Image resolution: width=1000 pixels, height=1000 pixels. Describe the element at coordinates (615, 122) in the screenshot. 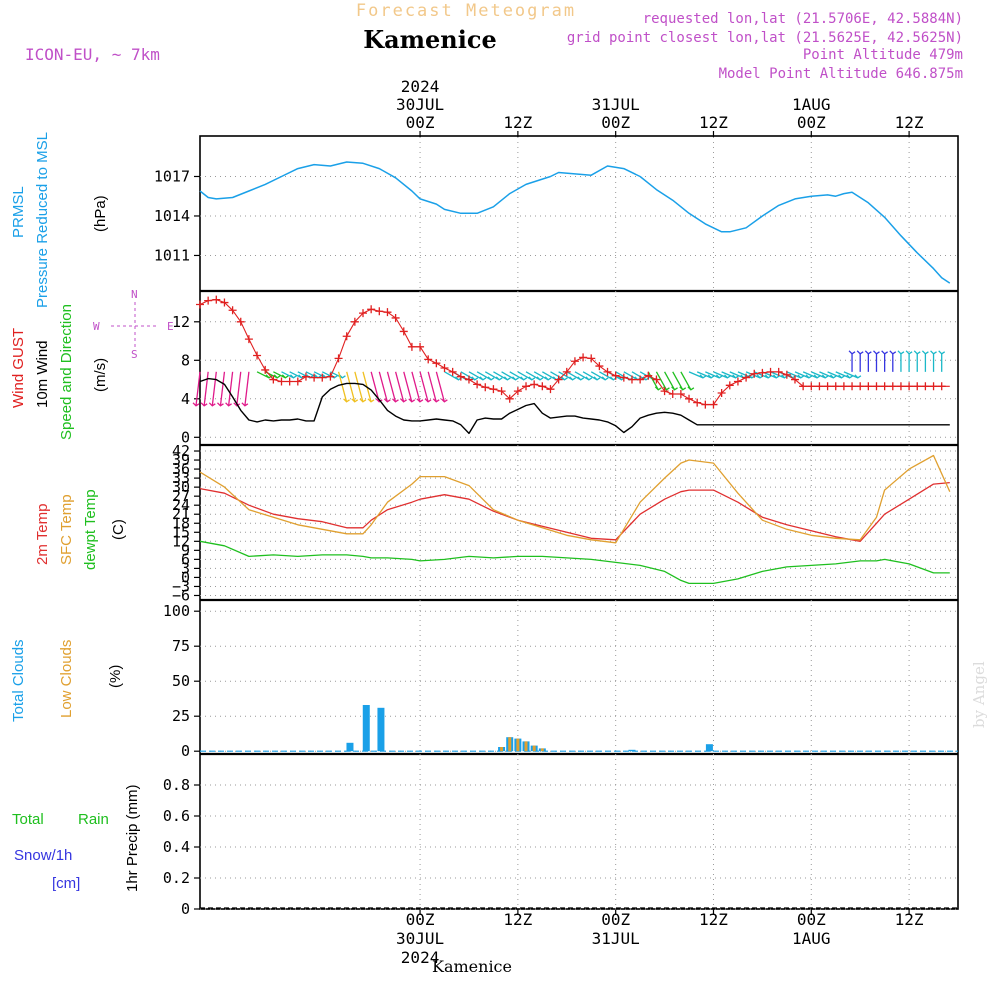

I see `top-time-label: 00Z` at that location.